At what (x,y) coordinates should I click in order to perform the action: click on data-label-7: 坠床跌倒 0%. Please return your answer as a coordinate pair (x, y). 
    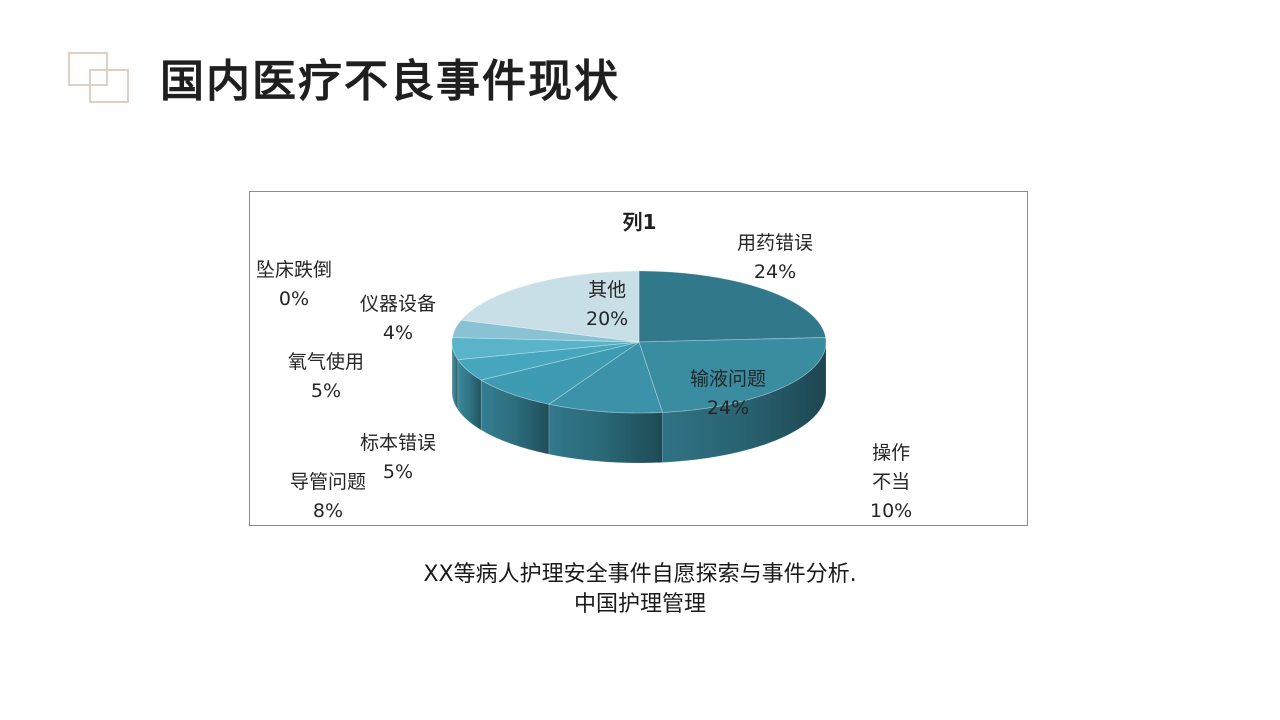
    Looking at the image, I should click on (294, 285).